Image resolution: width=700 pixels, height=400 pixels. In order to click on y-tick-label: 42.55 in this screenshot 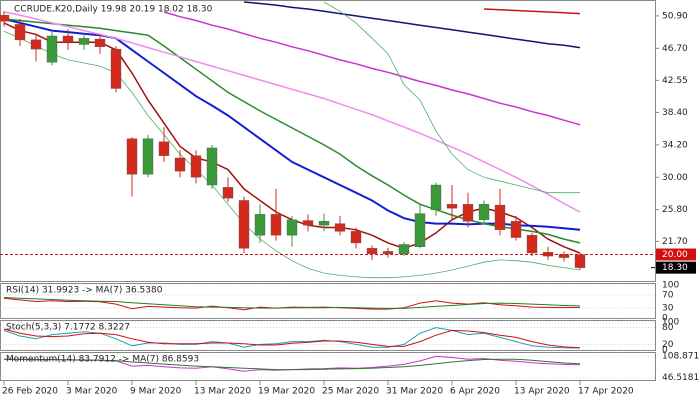, I will do `click(675, 81)`.